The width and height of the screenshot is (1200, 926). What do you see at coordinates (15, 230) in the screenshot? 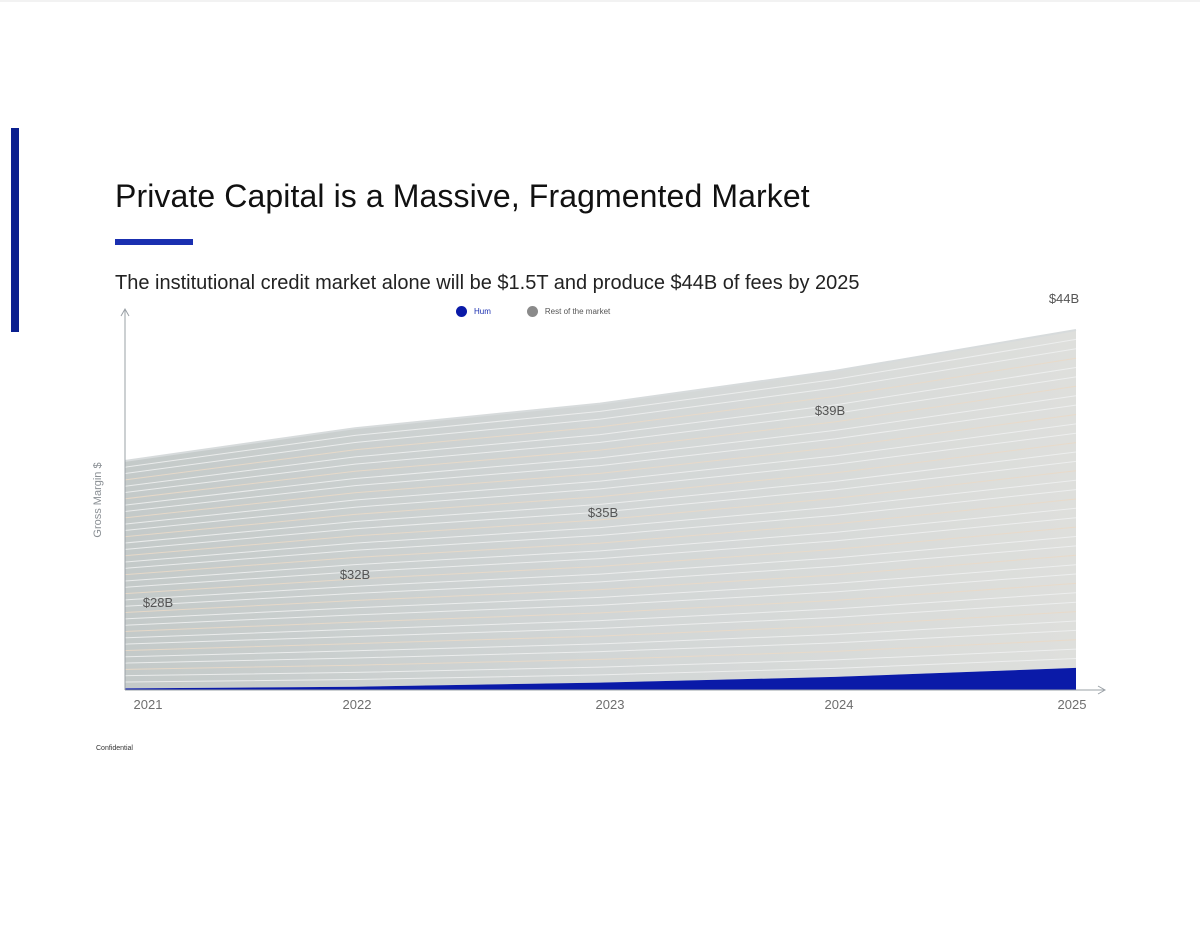
I see `accent-bar` at bounding box center [15, 230].